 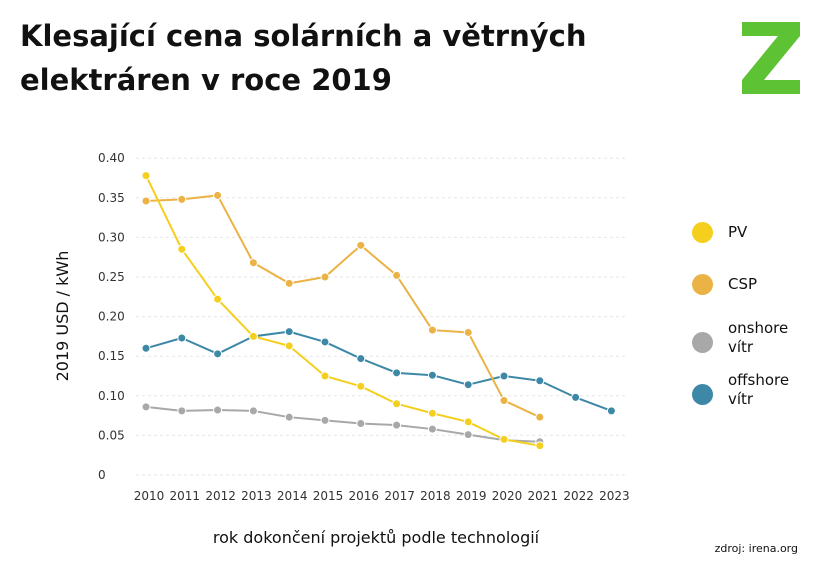 I want to click on x-tick-label: 2014, so click(x=292, y=496).